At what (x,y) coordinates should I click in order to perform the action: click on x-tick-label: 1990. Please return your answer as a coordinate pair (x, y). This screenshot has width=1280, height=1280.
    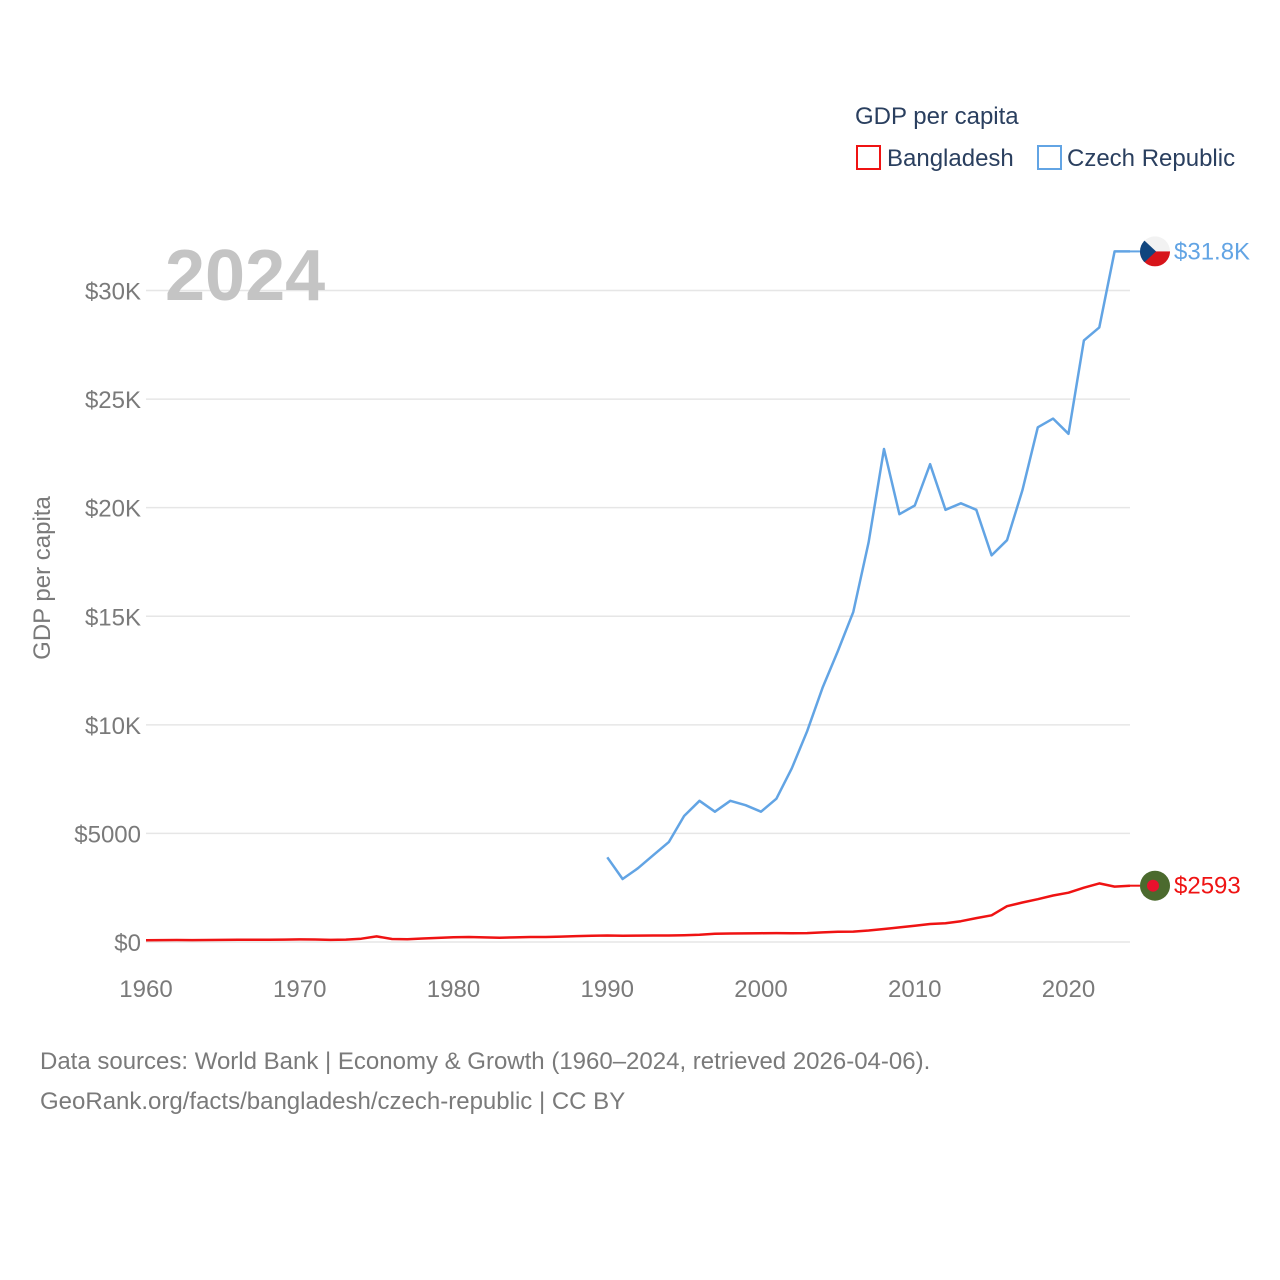
    Looking at the image, I should click on (607, 989).